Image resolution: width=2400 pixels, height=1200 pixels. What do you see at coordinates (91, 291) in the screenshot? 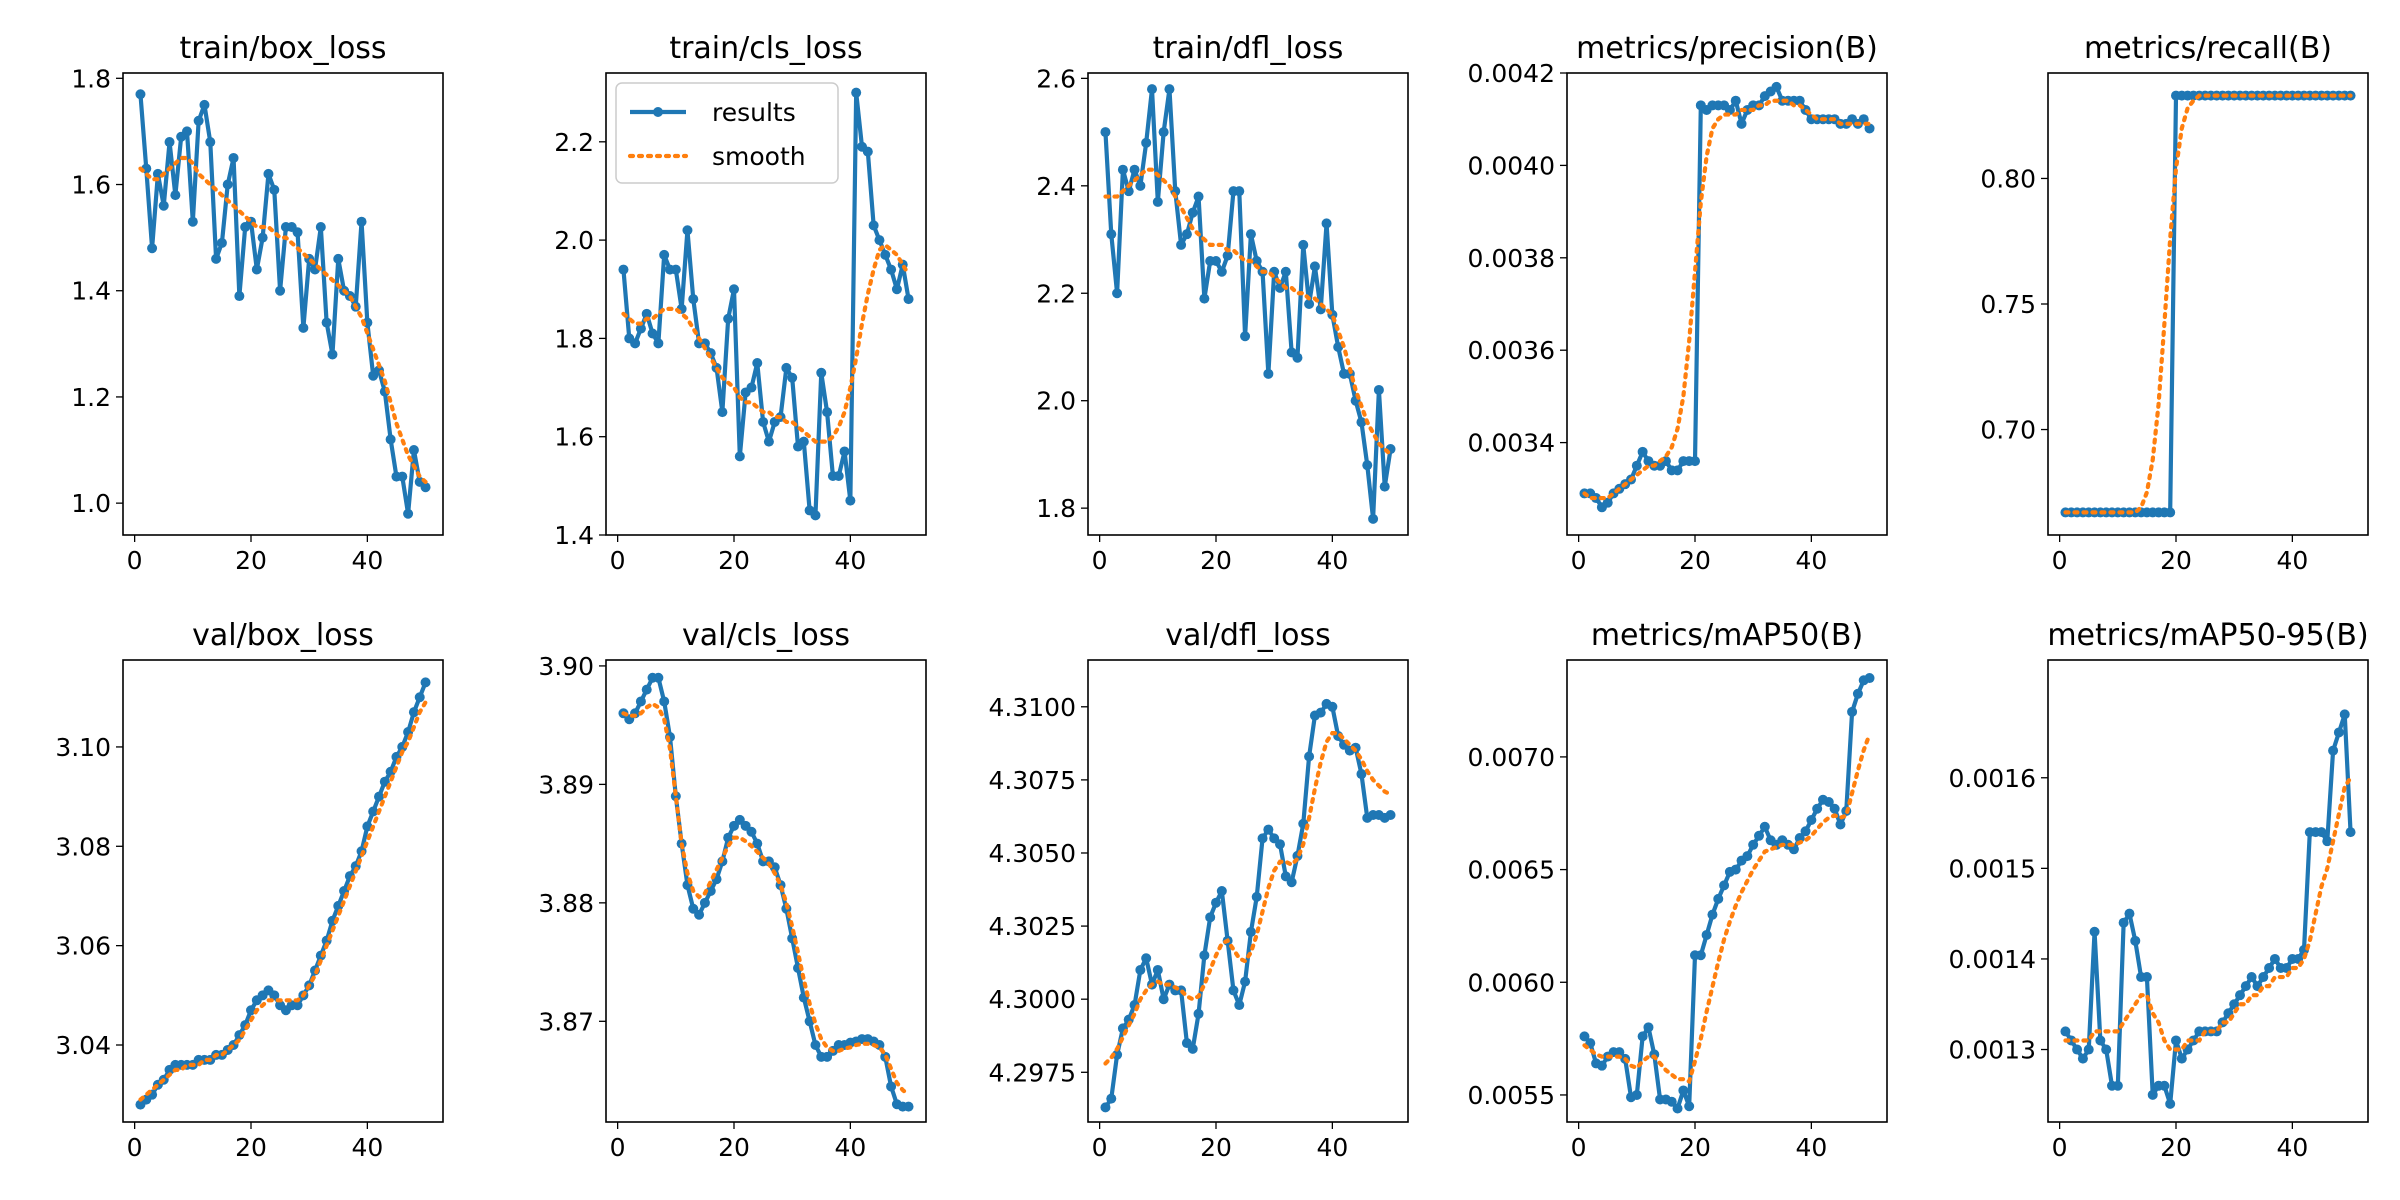
I see `y-tick-label: 1.4` at bounding box center [91, 291].